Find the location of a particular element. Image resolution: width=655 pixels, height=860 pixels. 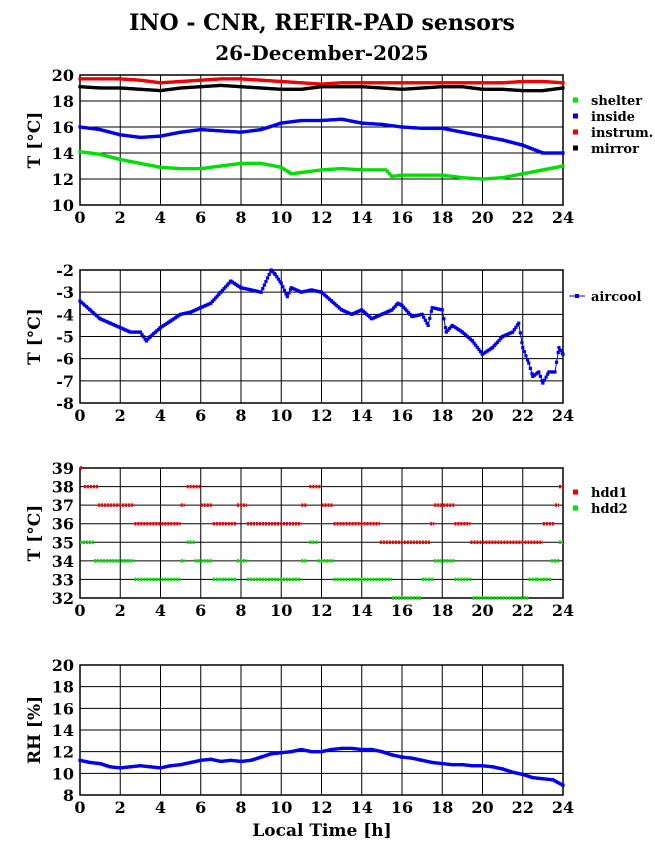

series-shelter is located at coordinates (321, 165).